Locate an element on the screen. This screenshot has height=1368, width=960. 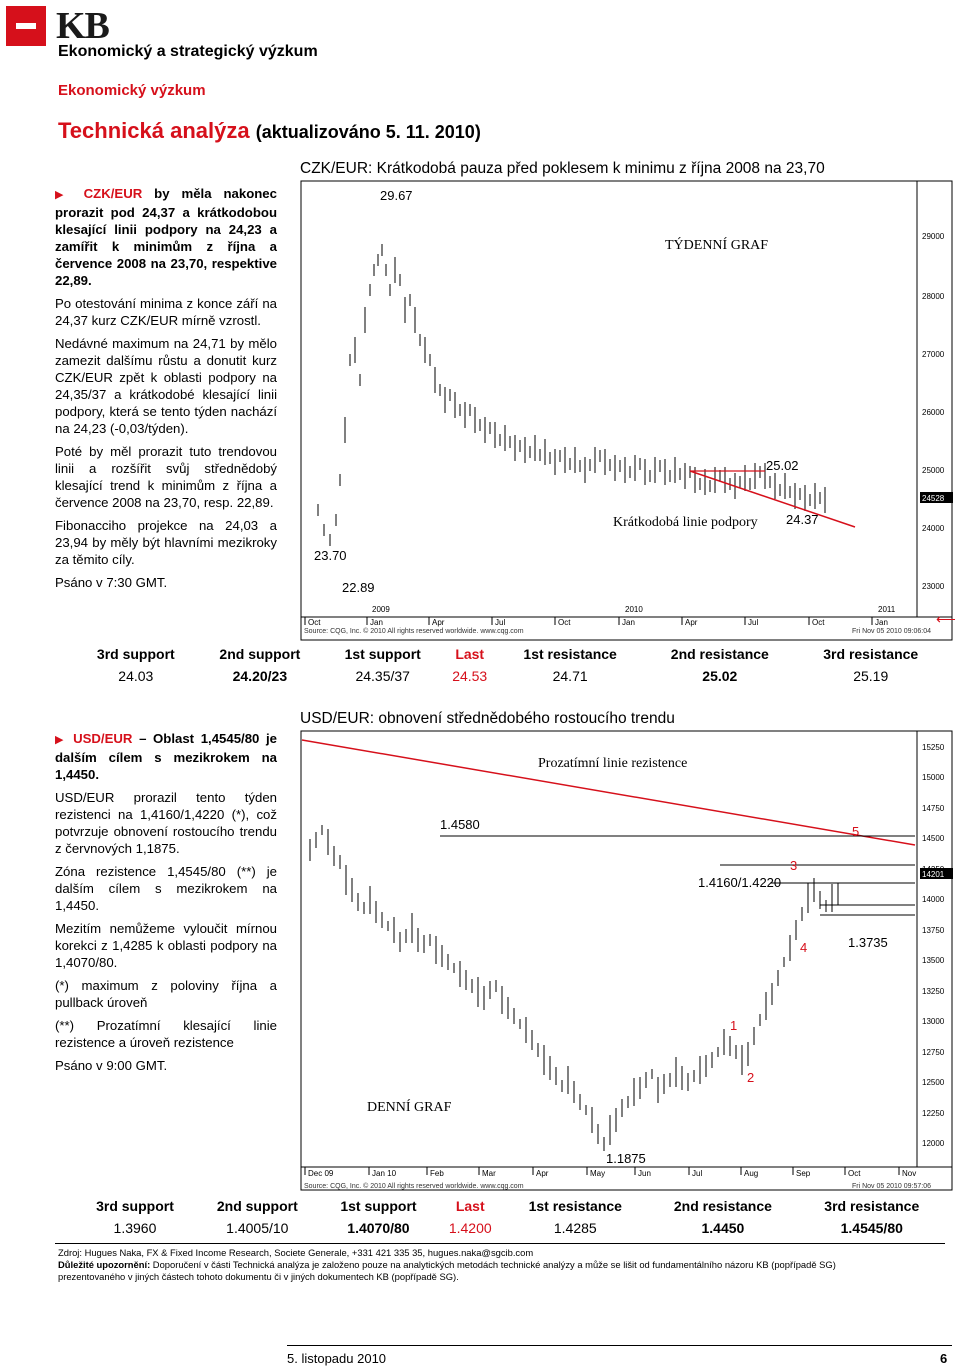
page-footer-line is located at coordinates (619, 1345).